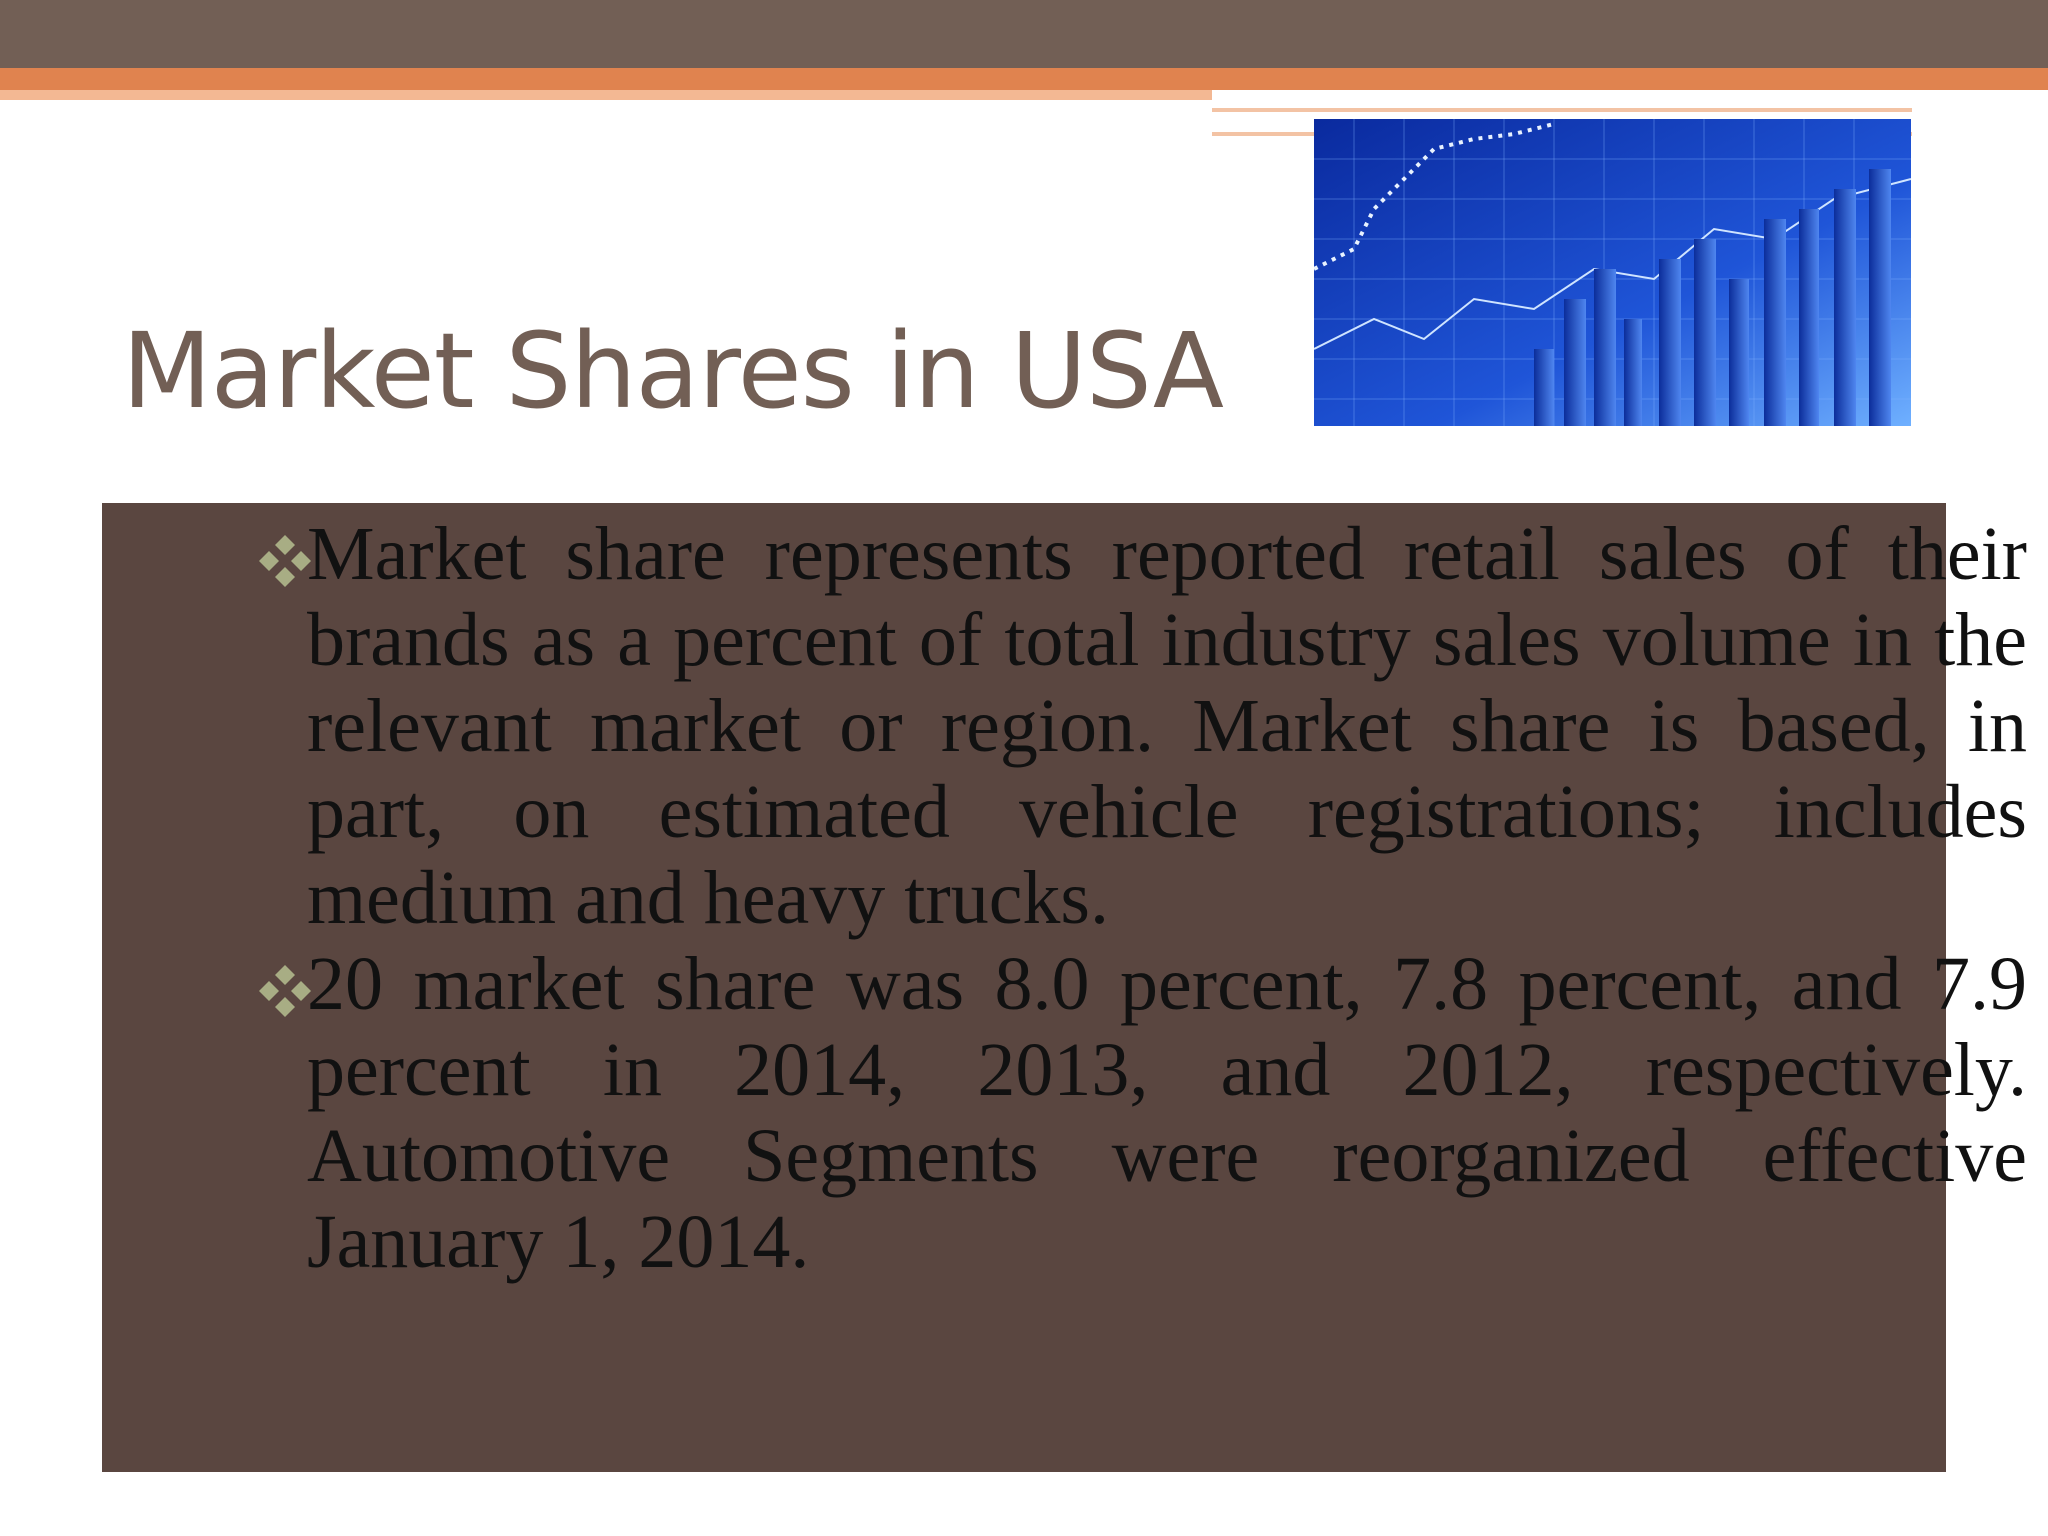  I want to click on slide-title: Market Shares in USA, so click(673, 371).